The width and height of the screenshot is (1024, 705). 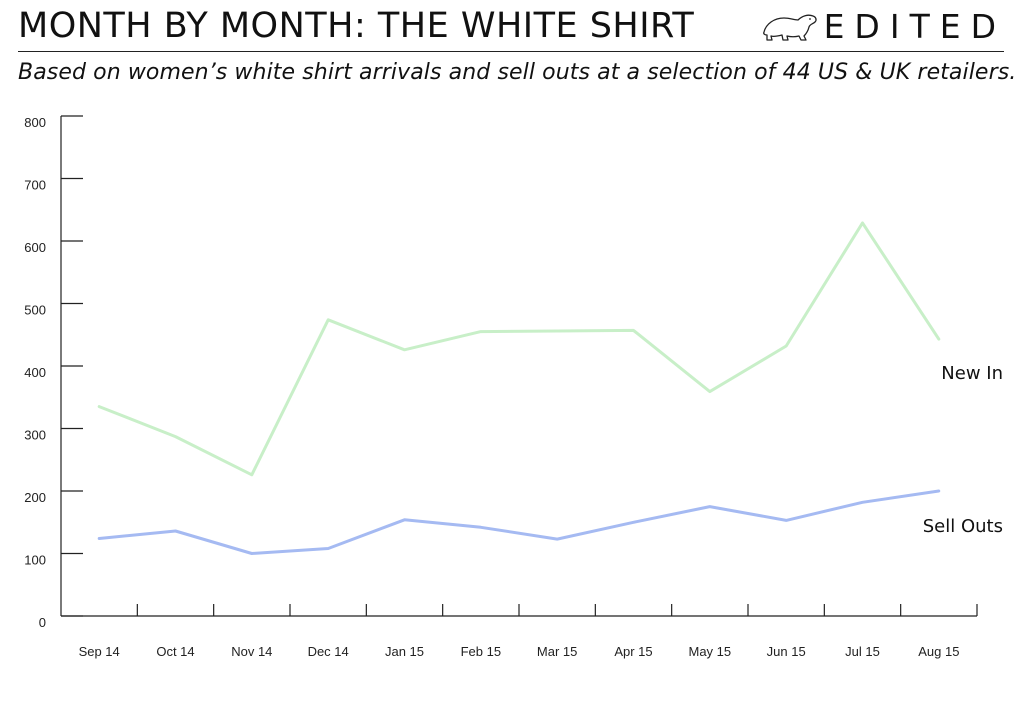 What do you see at coordinates (789, 27) in the screenshot?
I see `polar-bear-icon` at bounding box center [789, 27].